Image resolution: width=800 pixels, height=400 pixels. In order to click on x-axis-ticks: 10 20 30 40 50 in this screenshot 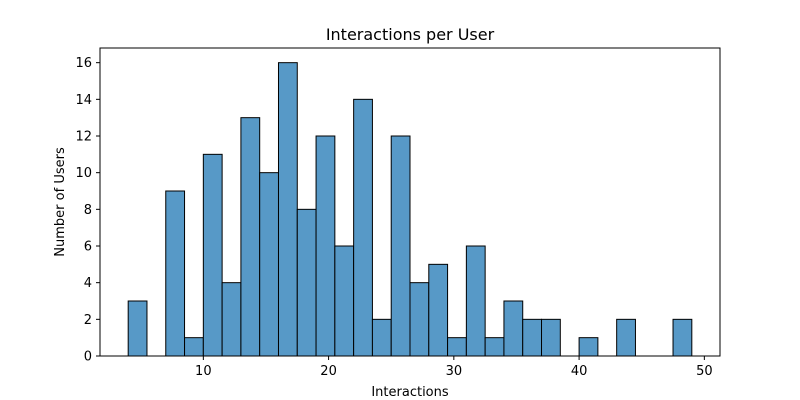, I will do `click(454, 367)`.